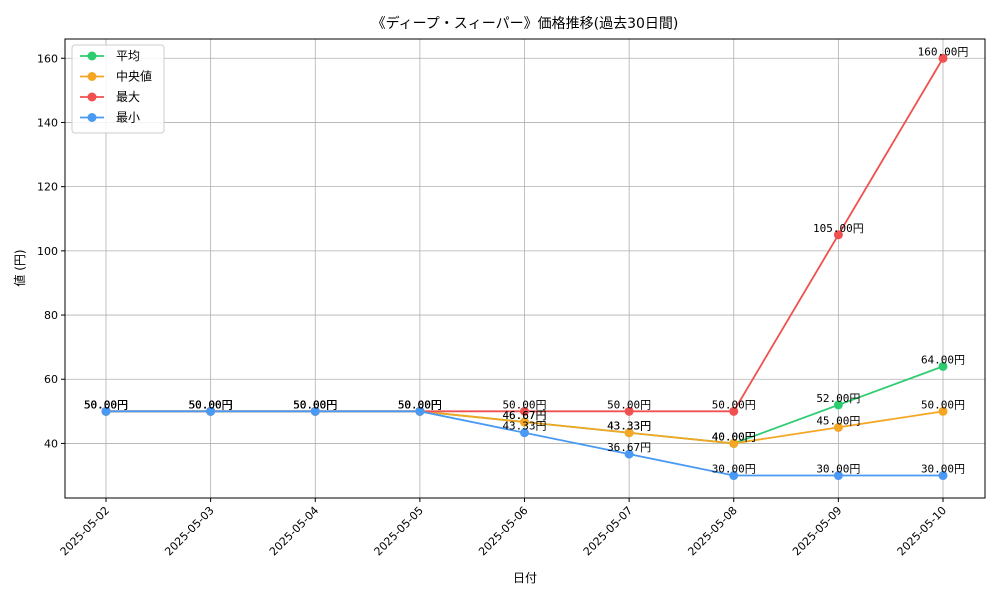 This screenshot has width=1000, height=600. I want to click on y-axis-ticks: 40 60 80 100 120 140 160, so click(51, 251).